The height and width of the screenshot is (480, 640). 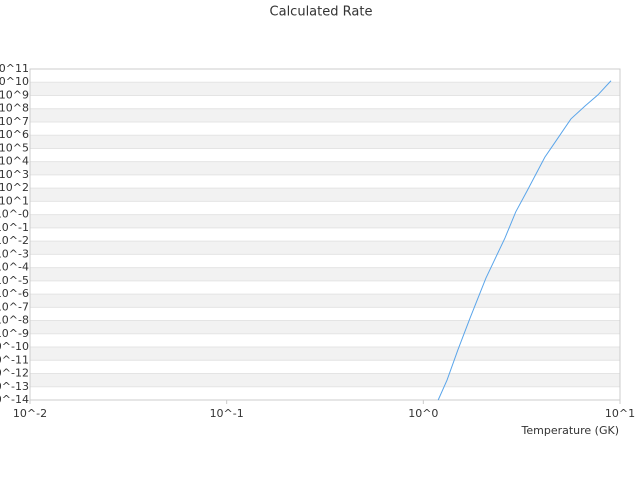 I want to click on x-tick-label: 10^0, so click(x=423, y=413).